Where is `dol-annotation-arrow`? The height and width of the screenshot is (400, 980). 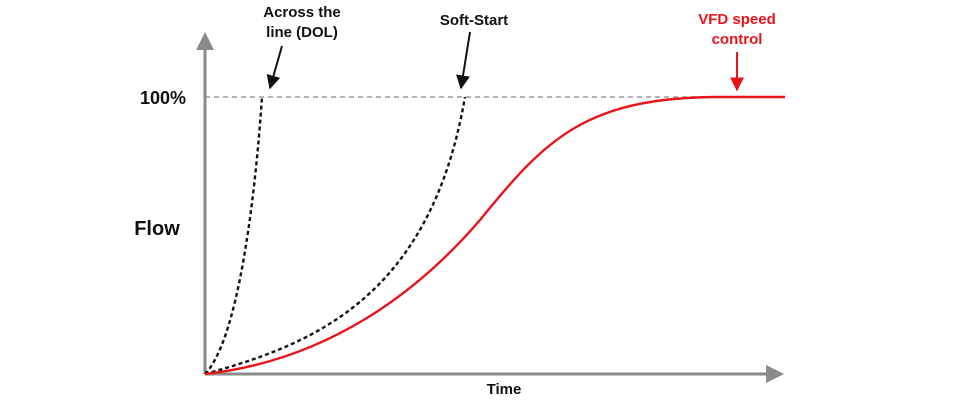
dol-annotation-arrow is located at coordinates (274, 67).